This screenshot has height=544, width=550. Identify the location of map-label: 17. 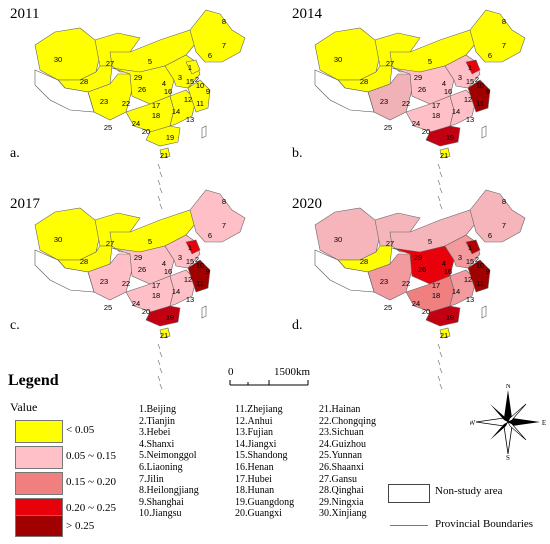
(436, 285).